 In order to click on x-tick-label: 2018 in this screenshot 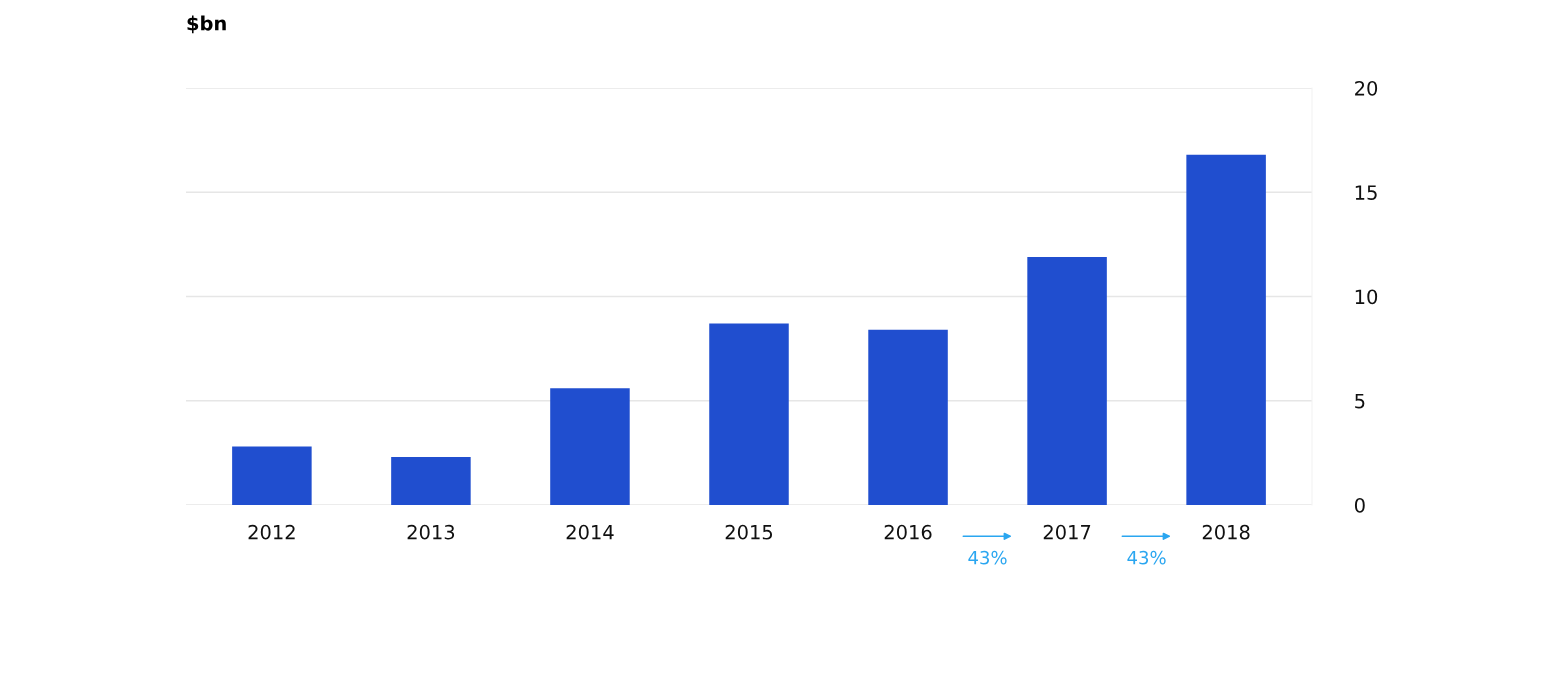, I will do `click(1226, 532)`.